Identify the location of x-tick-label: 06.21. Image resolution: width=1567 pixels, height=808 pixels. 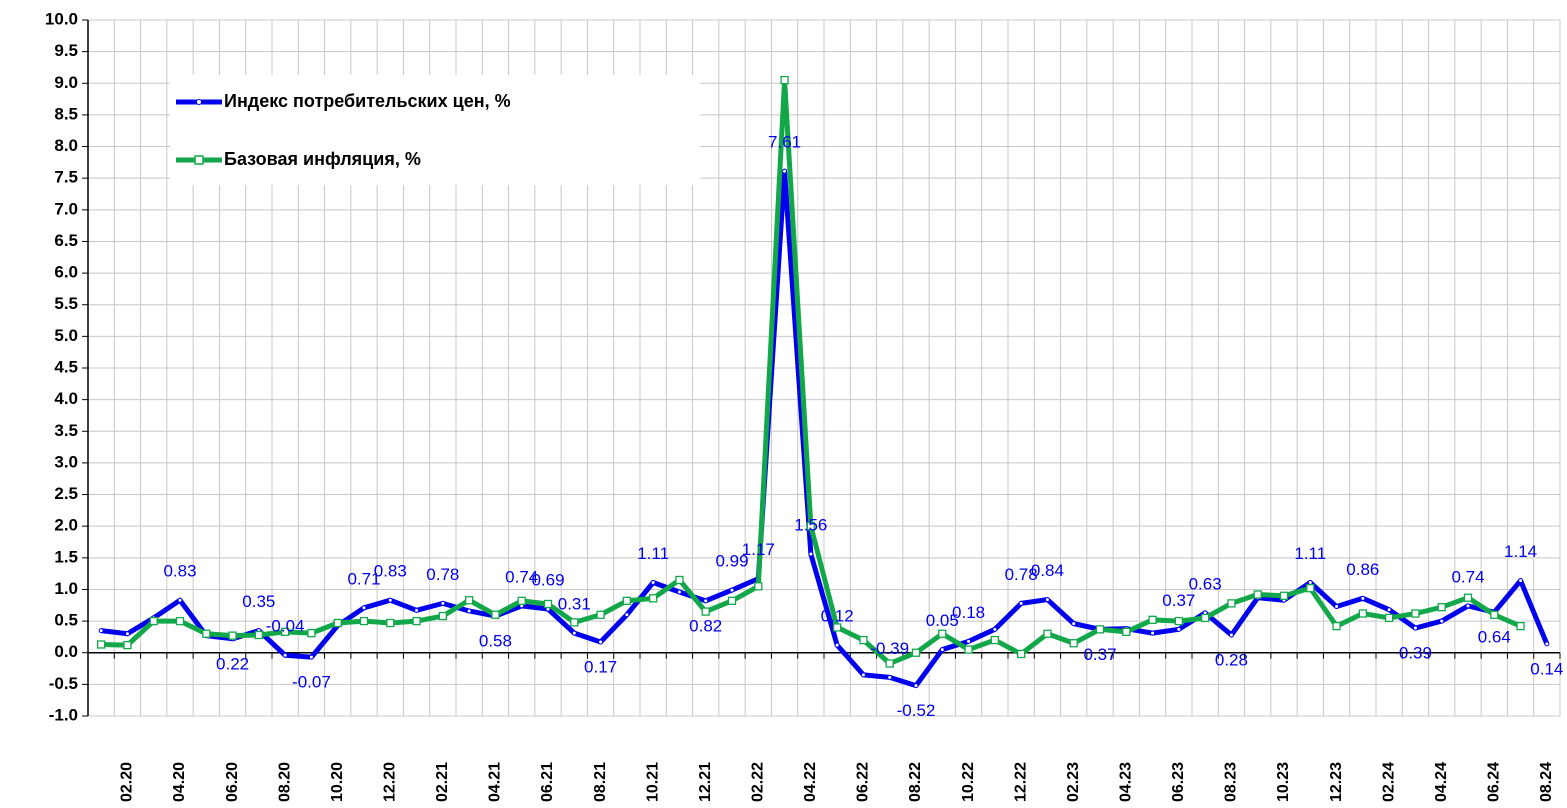
(547, 782).